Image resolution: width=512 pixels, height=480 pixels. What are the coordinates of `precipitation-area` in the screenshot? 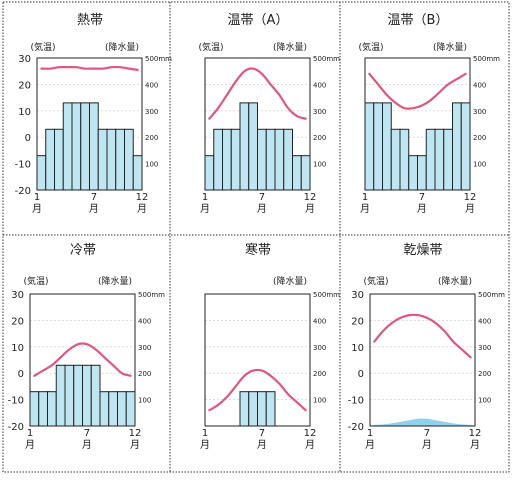 It's located at (422, 422).